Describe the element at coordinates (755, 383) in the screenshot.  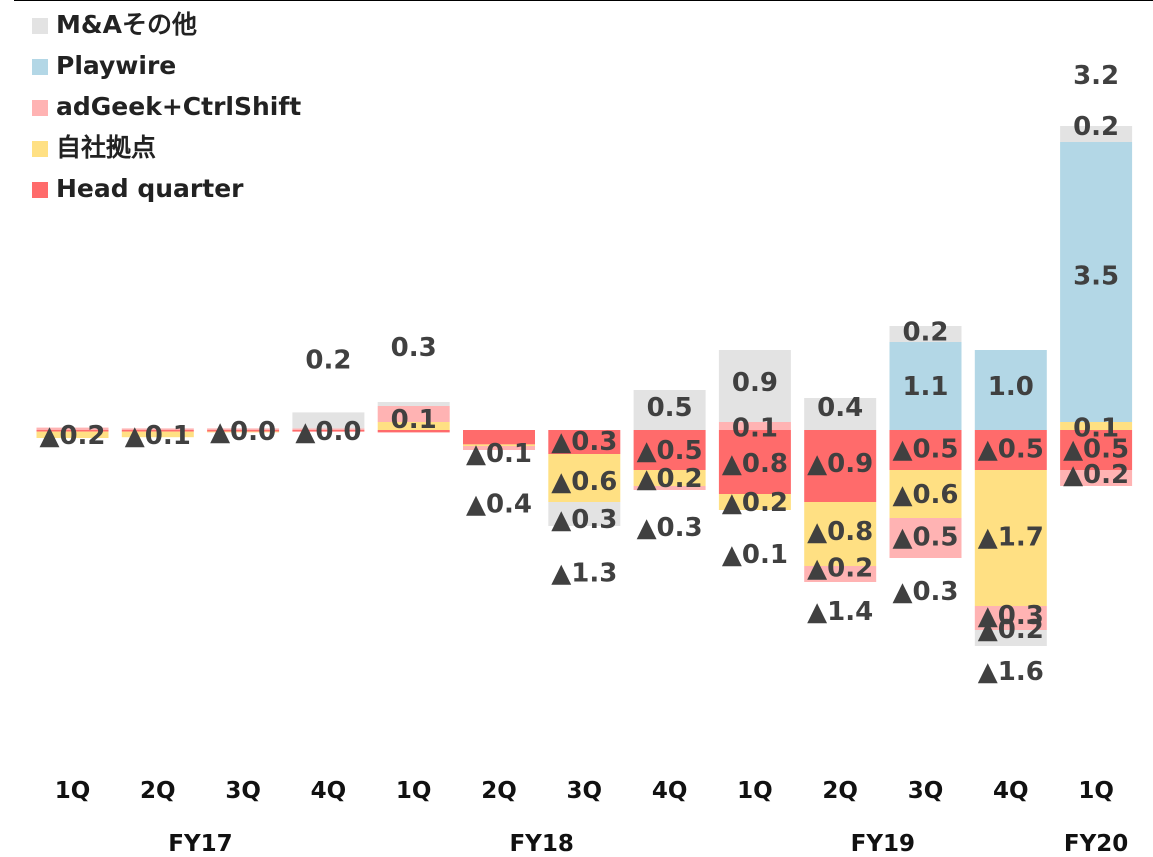
I see `value-label-8-0: 0.9` at that location.